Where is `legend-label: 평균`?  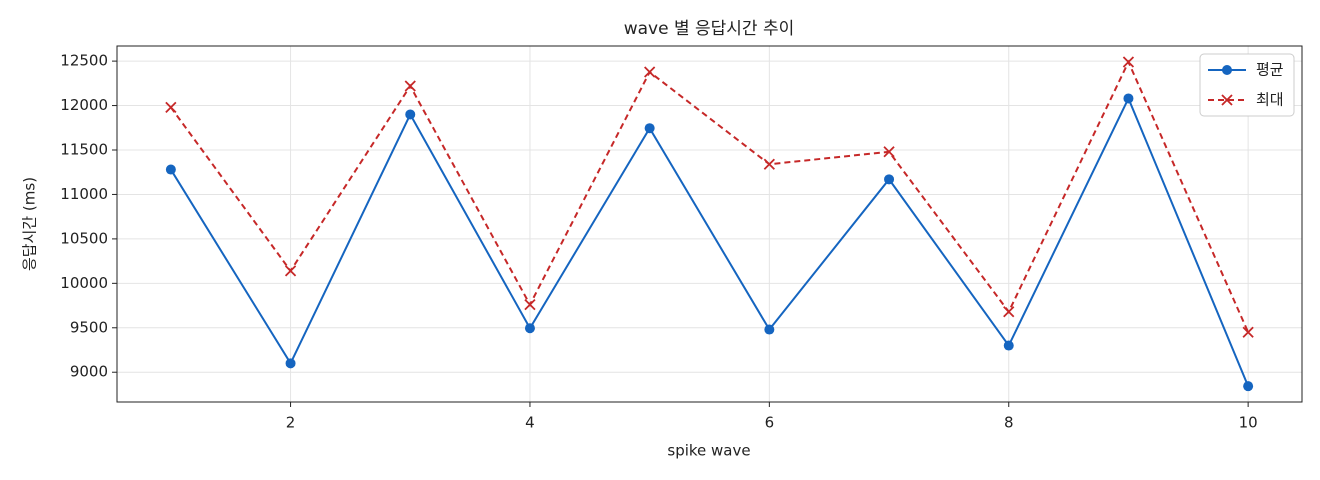 legend-label: 평균 is located at coordinates (1270, 70).